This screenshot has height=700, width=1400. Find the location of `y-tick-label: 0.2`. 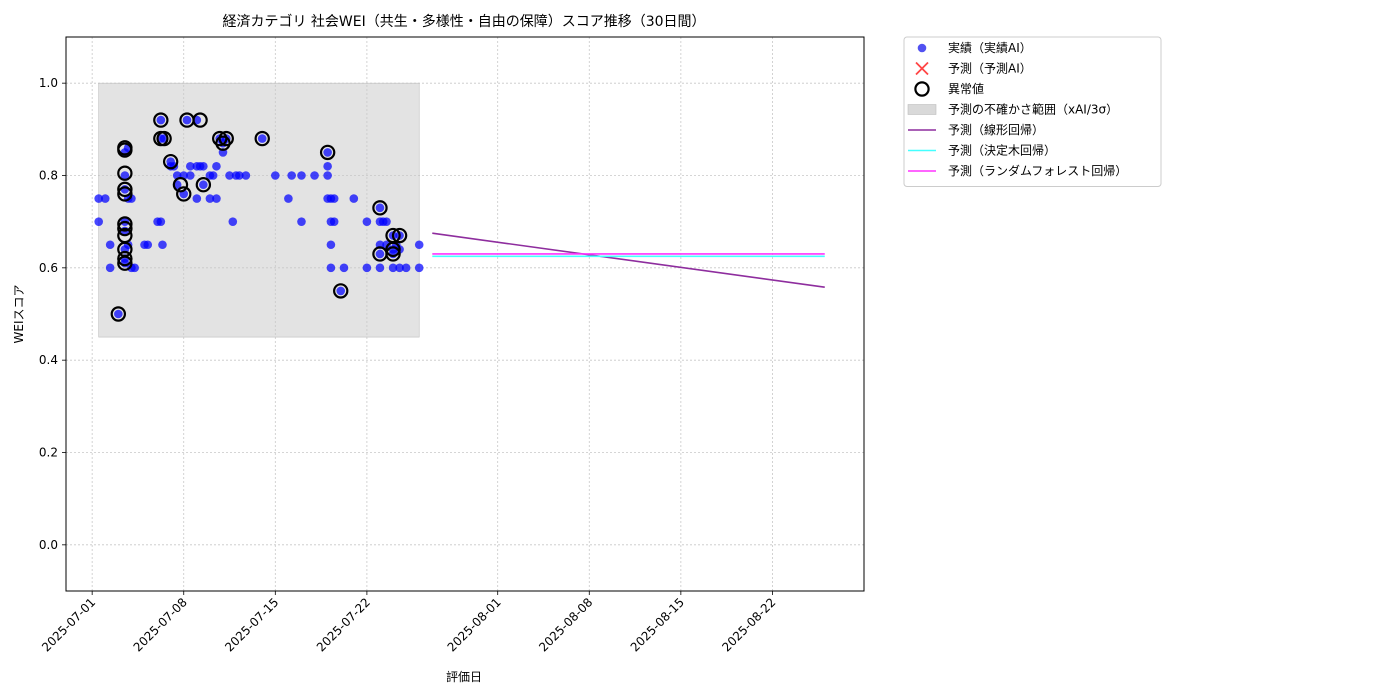

y-tick-label: 0.2 is located at coordinates (48, 453).